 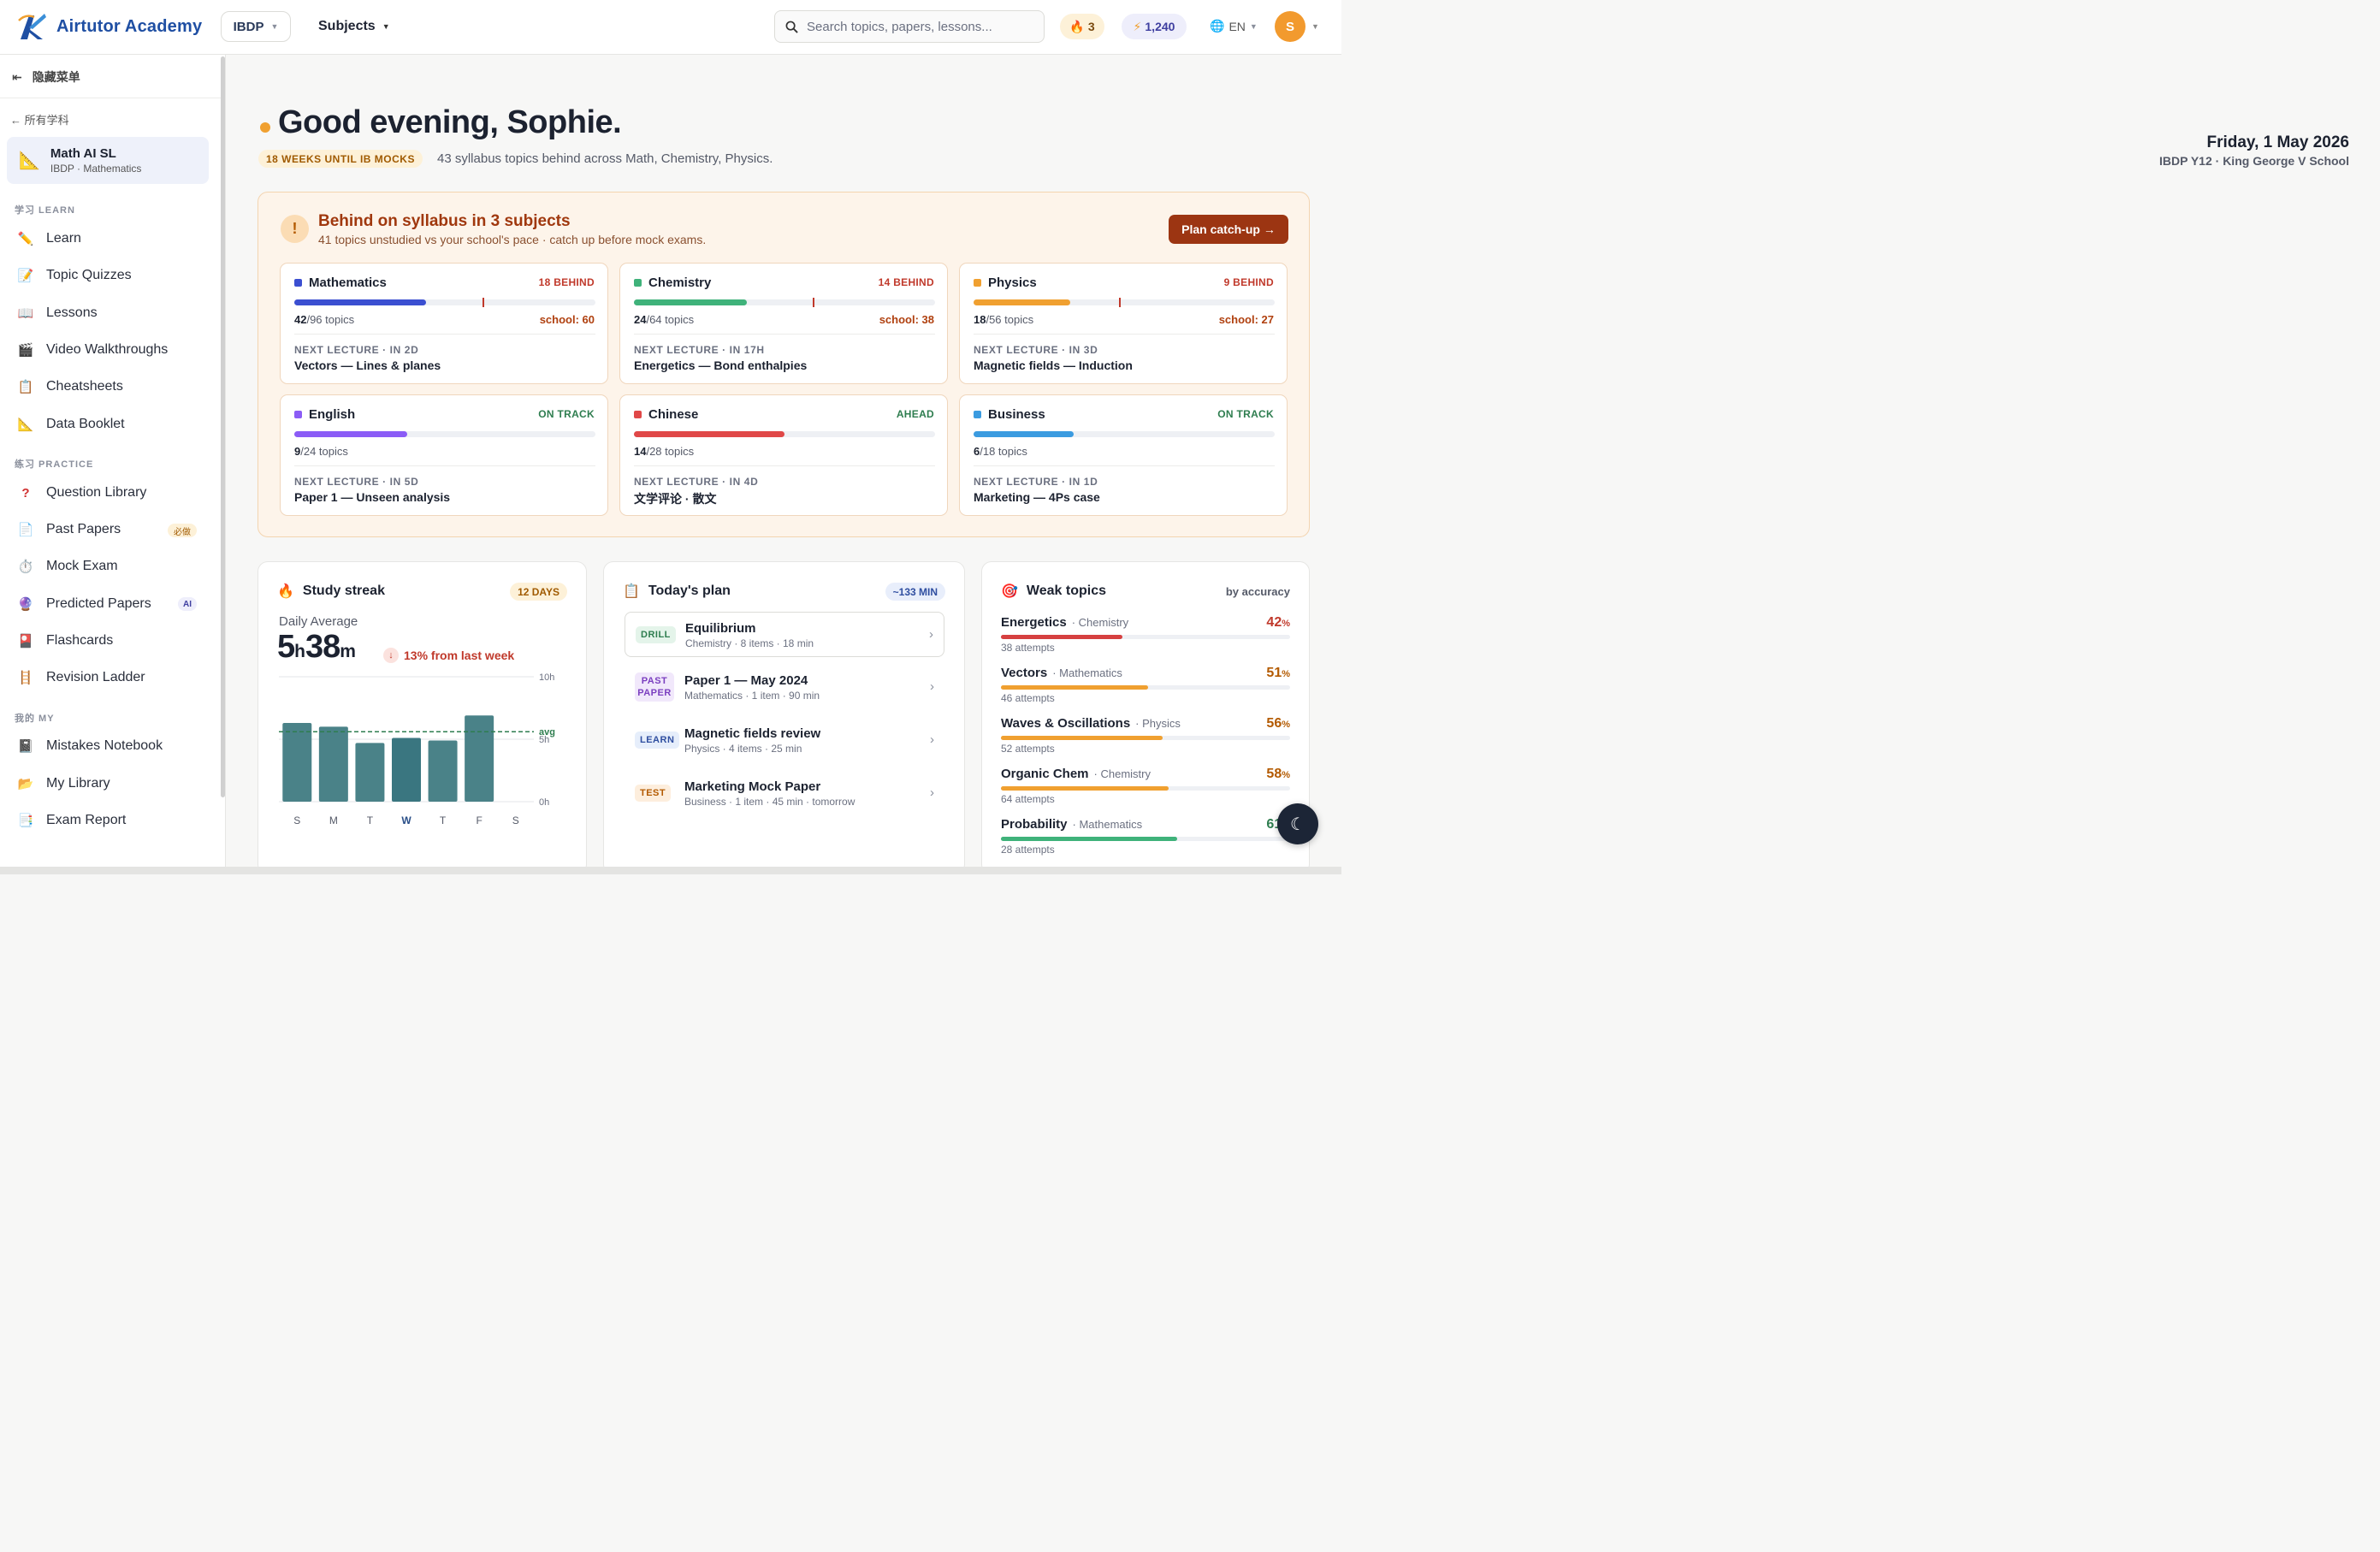 I want to click on back-all-subjects-link: ← 所有学科, so click(x=39, y=120).